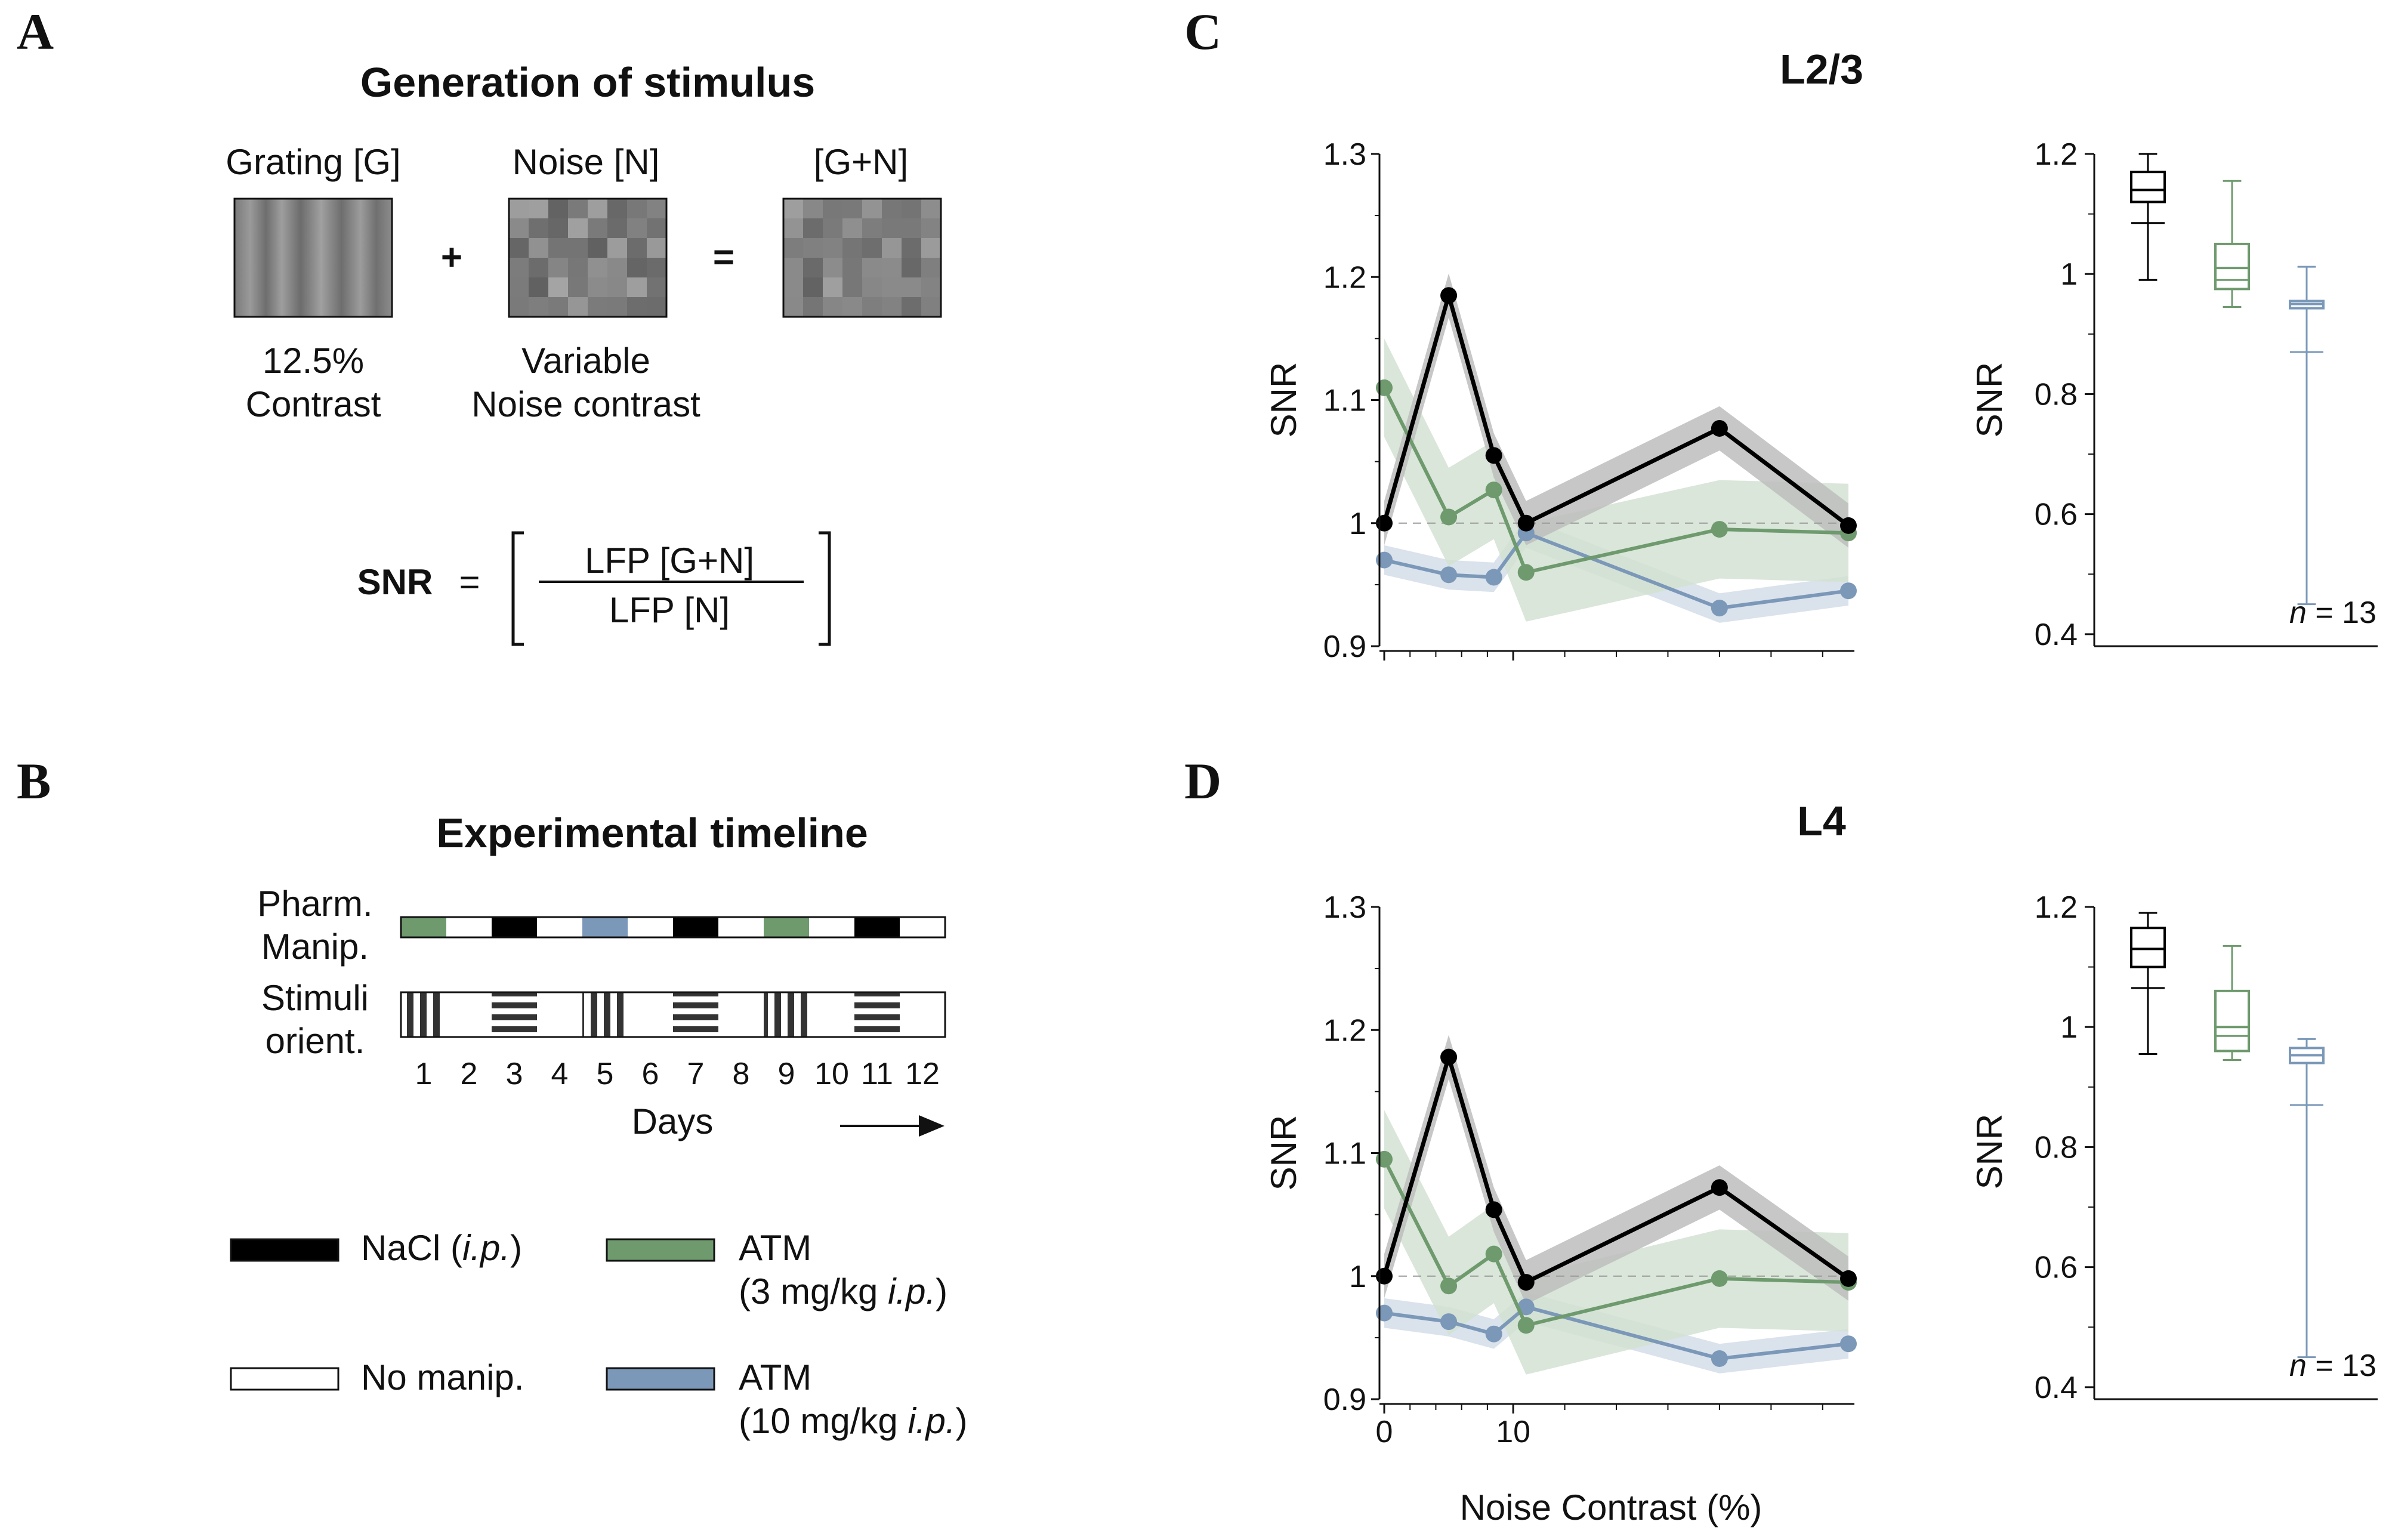 Image resolution: width=2389 pixels, height=1540 pixels. What do you see at coordinates (1284, 1153) in the screenshot?
I see `chart-d-ylabel: SNR` at bounding box center [1284, 1153].